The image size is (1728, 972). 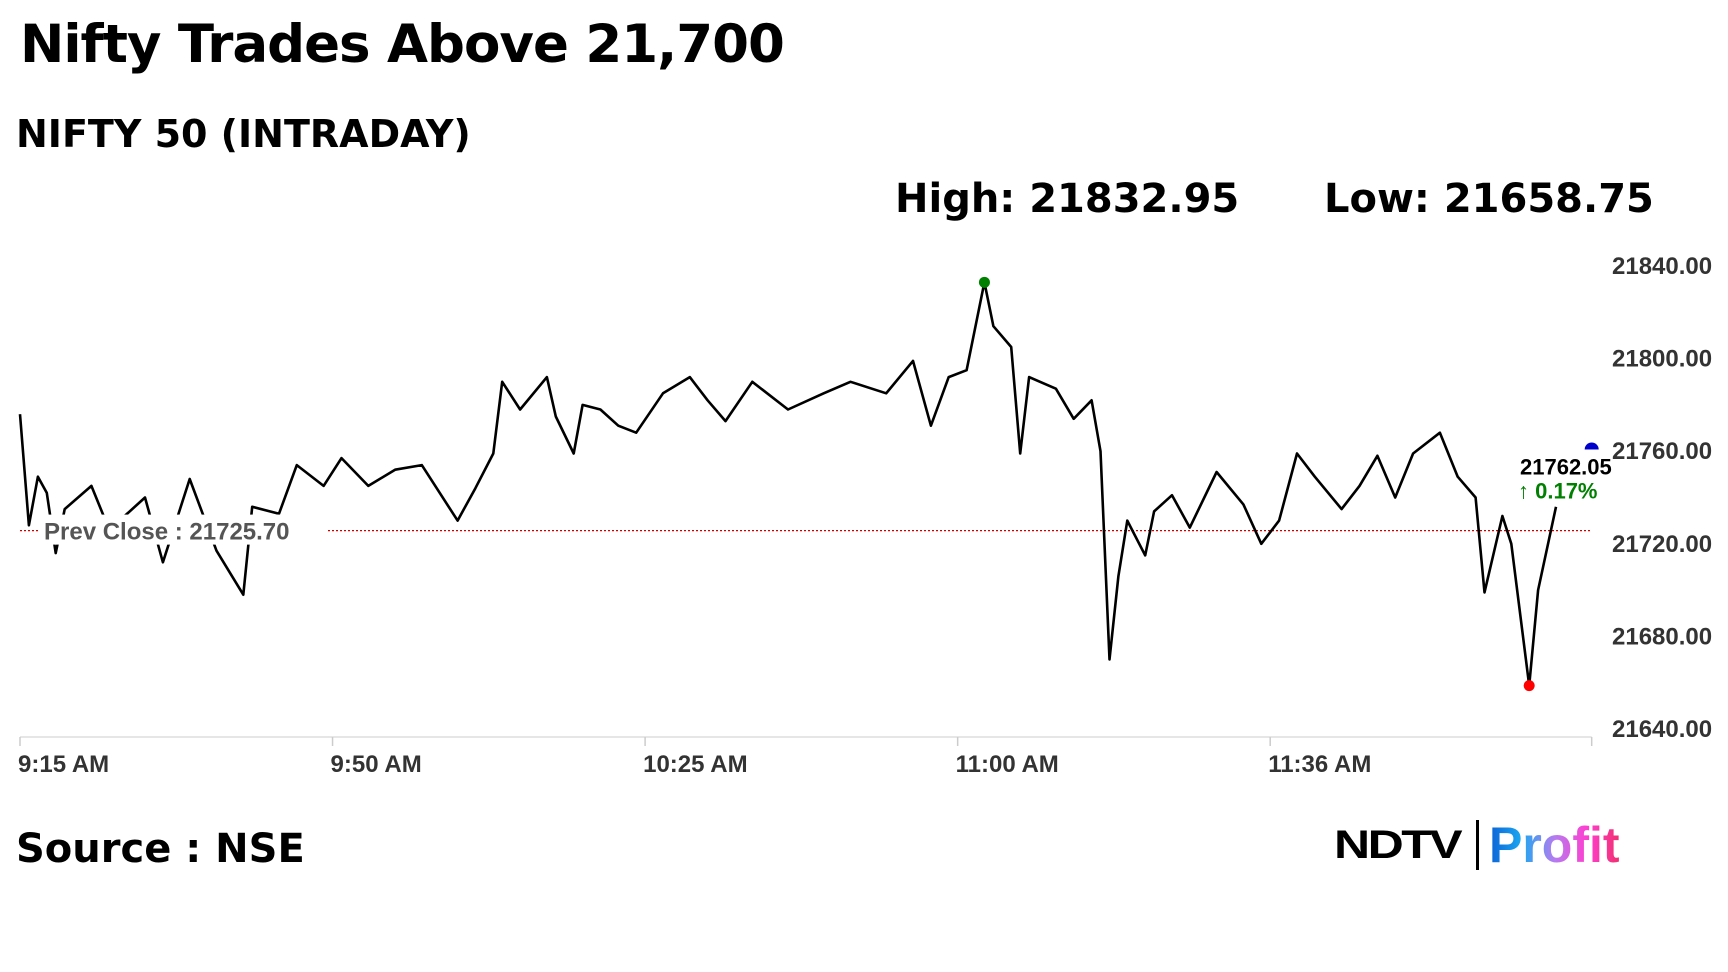 I want to click on logo-divider, so click(x=1477, y=845).